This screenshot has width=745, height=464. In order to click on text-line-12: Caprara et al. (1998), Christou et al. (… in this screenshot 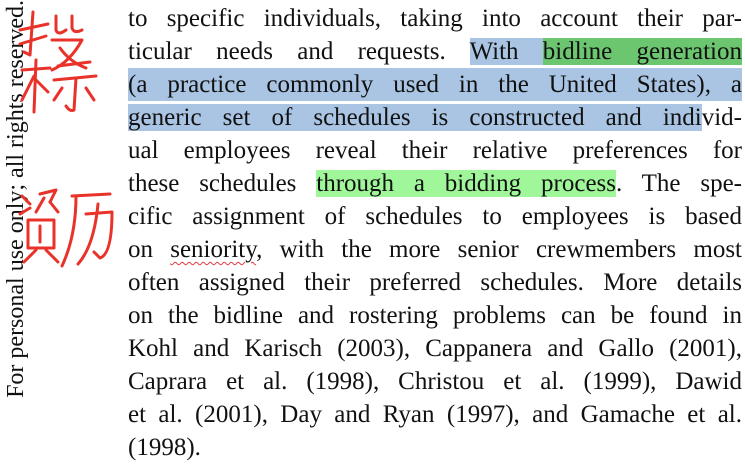, I will do `click(435, 381)`.